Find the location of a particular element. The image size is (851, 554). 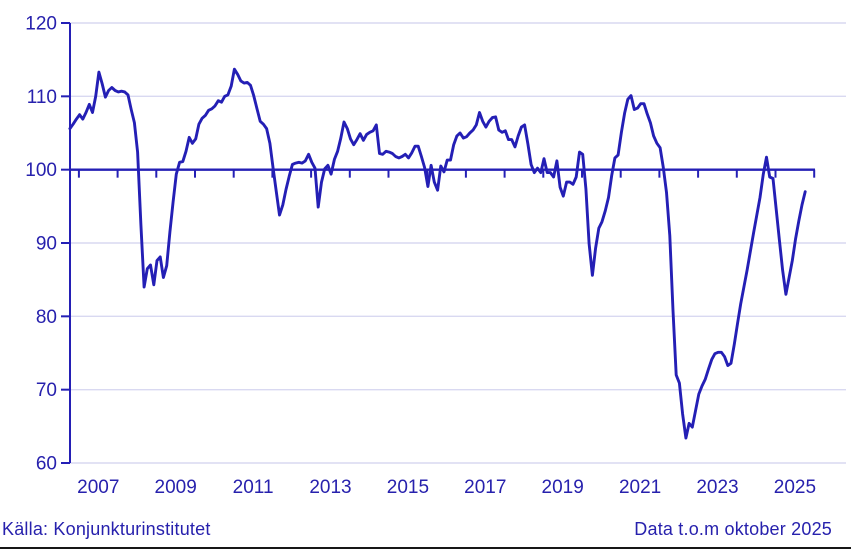

data-note-label: Data t.o.m oktober 2025 is located at coordinates (733, 529).